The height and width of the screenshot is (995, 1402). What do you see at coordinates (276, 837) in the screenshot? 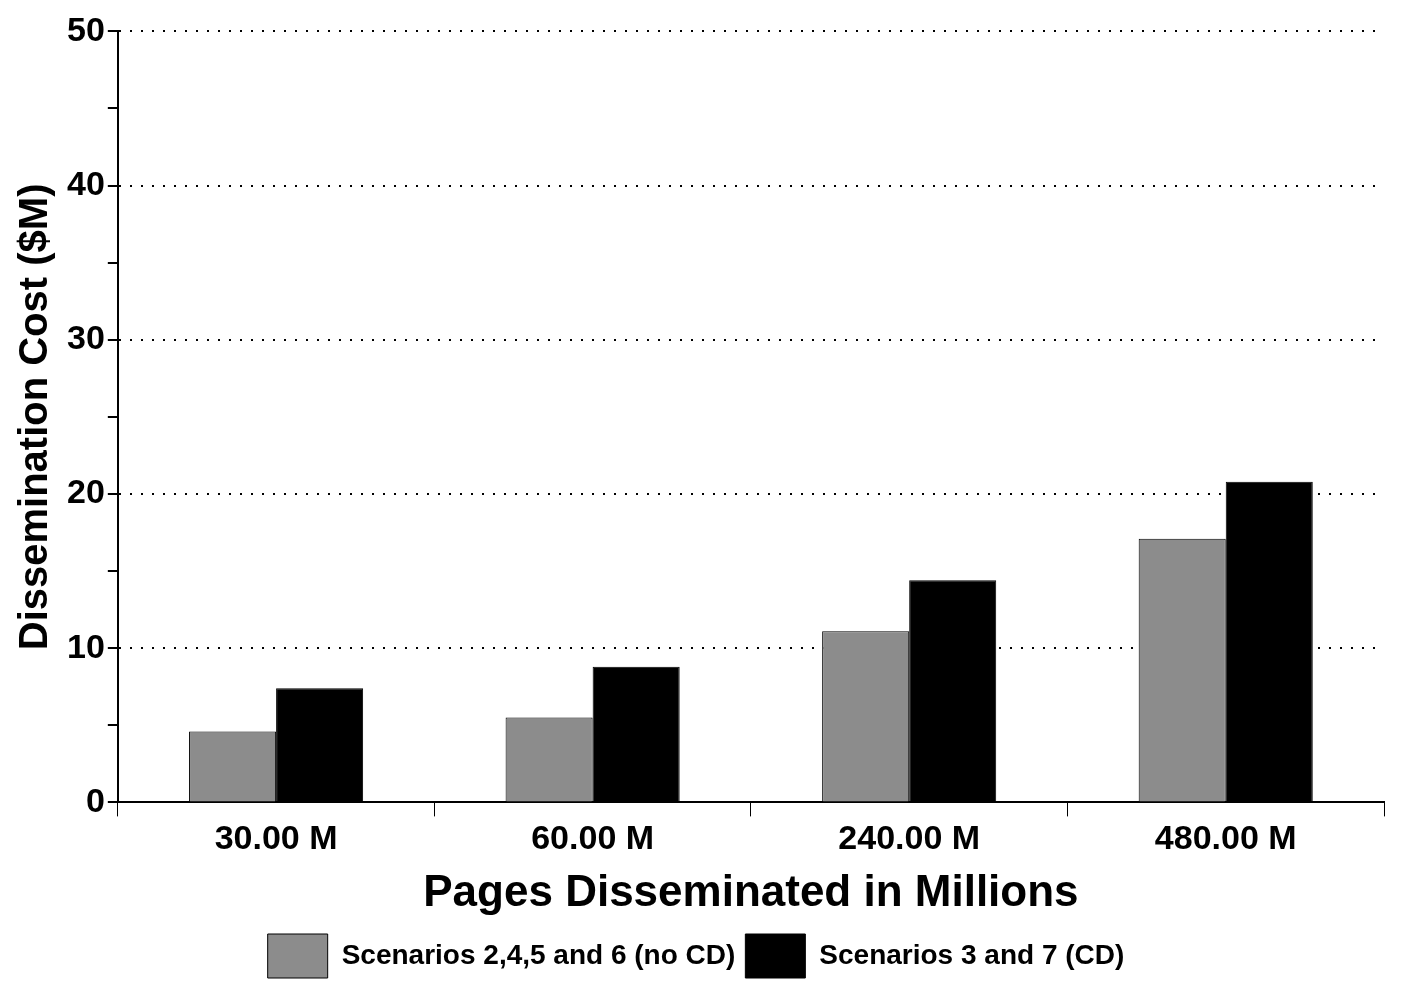
I see `x-tick-label: 30.00 M` at bounding box center [276, 837].